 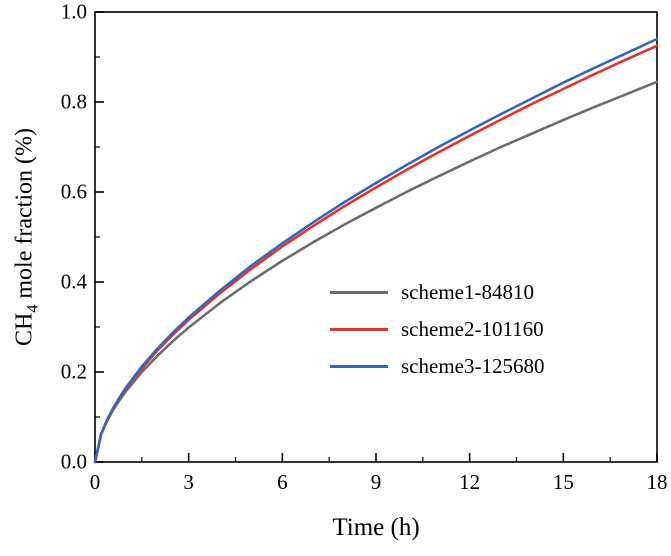 I want to click on x-tick-label: 18, so click(x=657, y=482).